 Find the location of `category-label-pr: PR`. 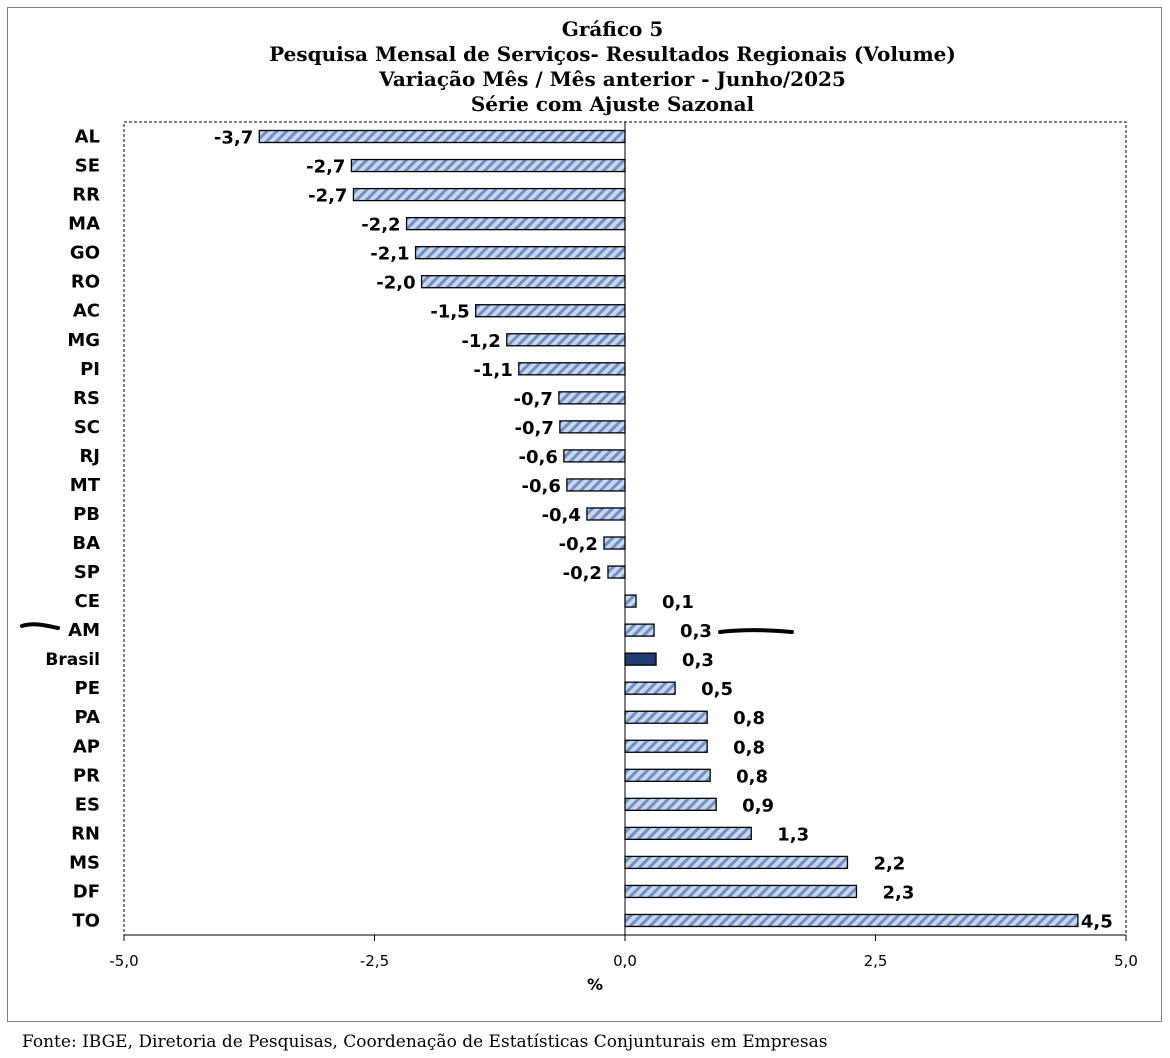

category-label-pr: PR is located at coordinates (86, 775).